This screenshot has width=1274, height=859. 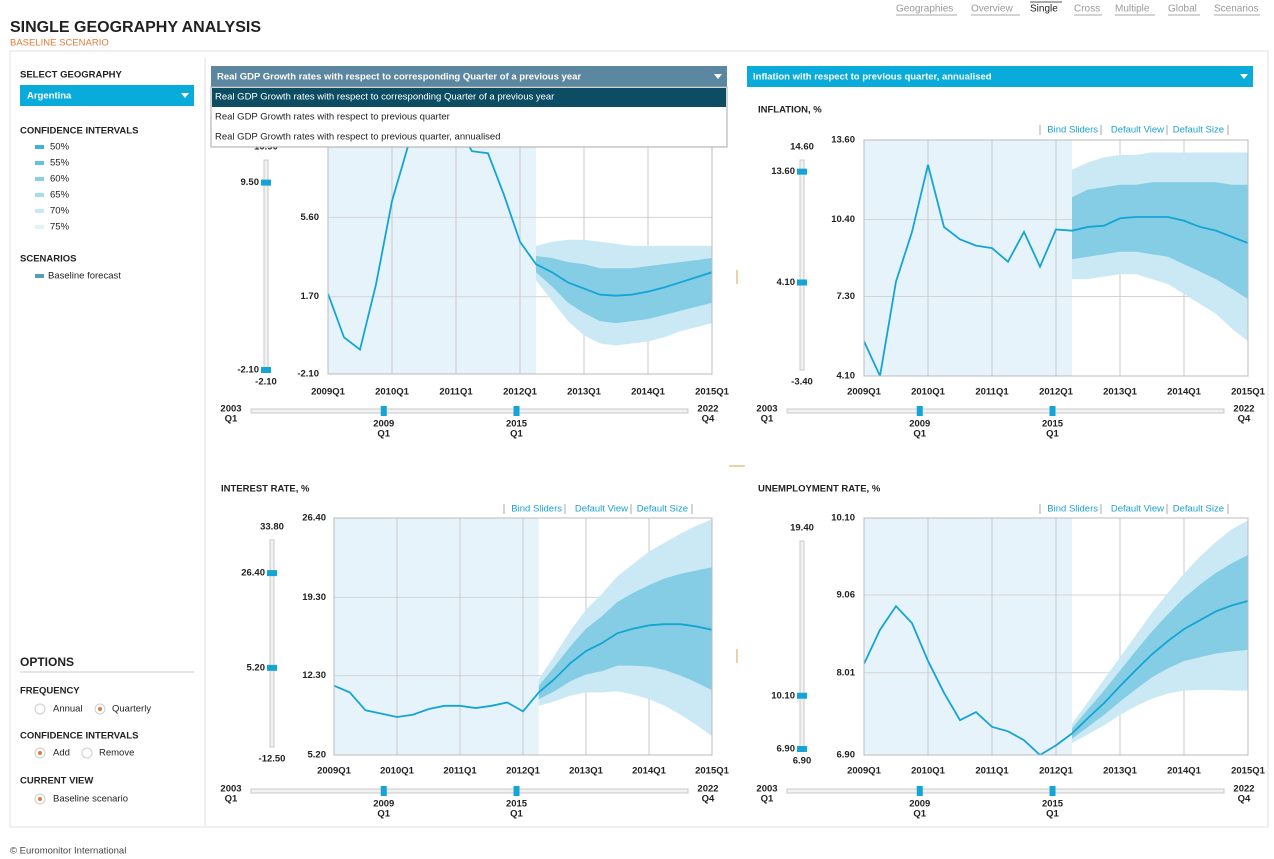 I want to click on time-slider-quarter: Q1, so click(x=919, y=434).